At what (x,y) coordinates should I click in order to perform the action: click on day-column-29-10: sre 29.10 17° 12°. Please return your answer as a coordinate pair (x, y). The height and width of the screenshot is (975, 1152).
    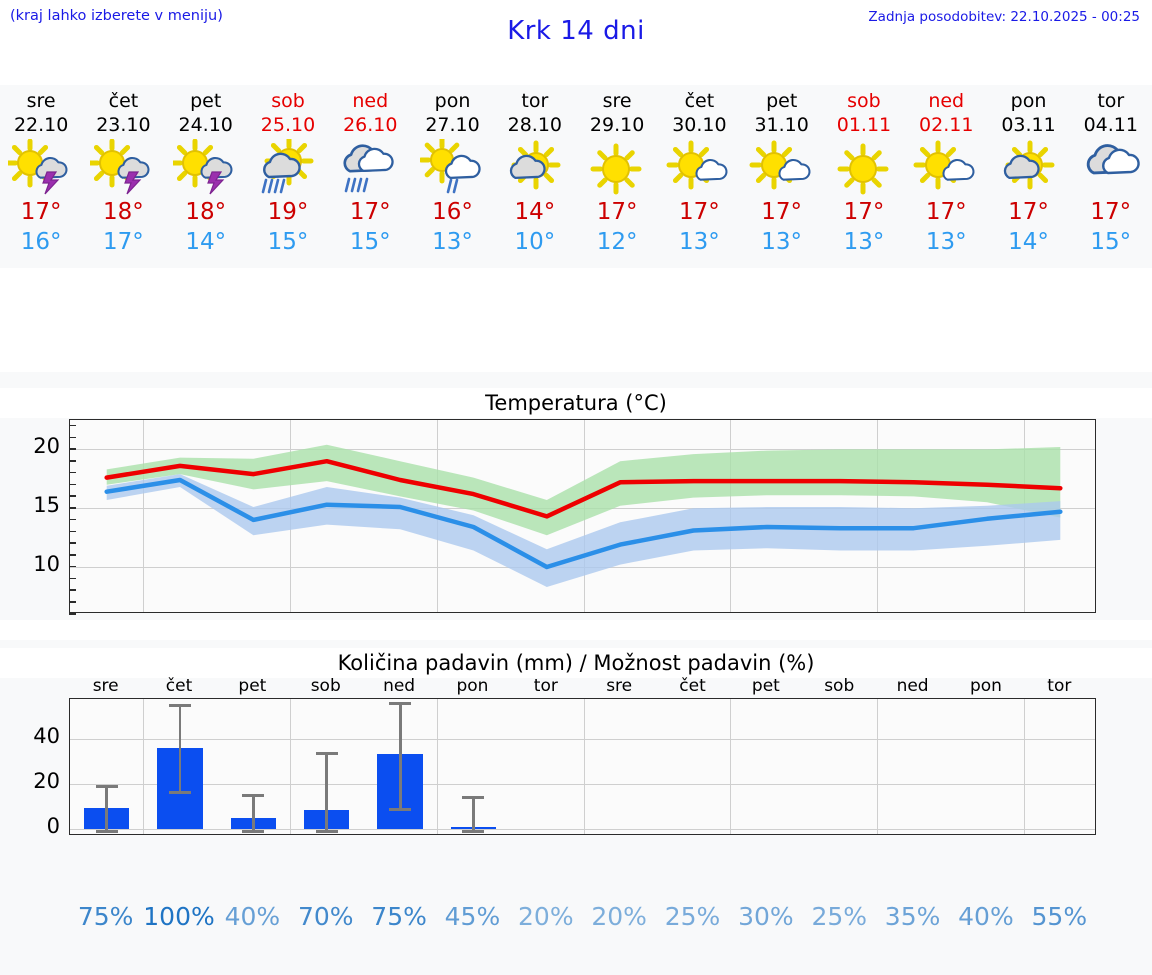
    Looking at the image, I should click on (617, 176).